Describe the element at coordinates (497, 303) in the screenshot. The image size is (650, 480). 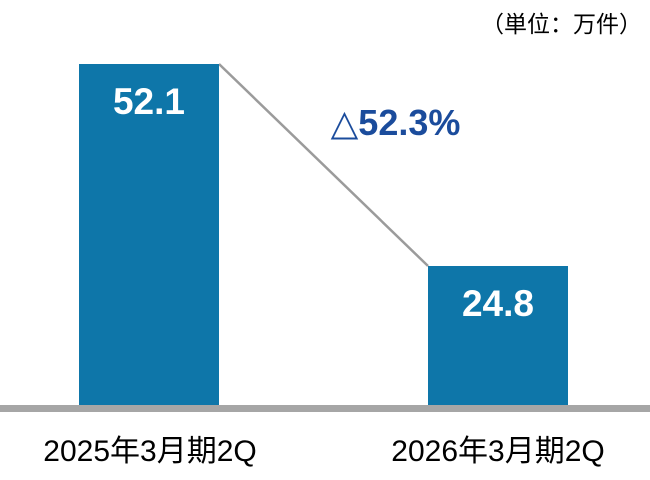
I see `bar-2026-value-label: 24.8` at that location.